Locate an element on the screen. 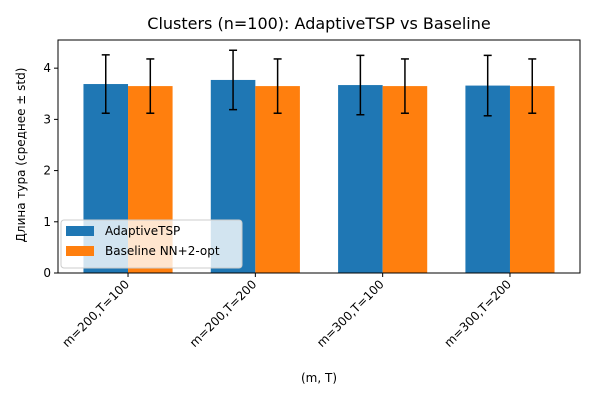  legend-box is located at coordinates (151, 244).